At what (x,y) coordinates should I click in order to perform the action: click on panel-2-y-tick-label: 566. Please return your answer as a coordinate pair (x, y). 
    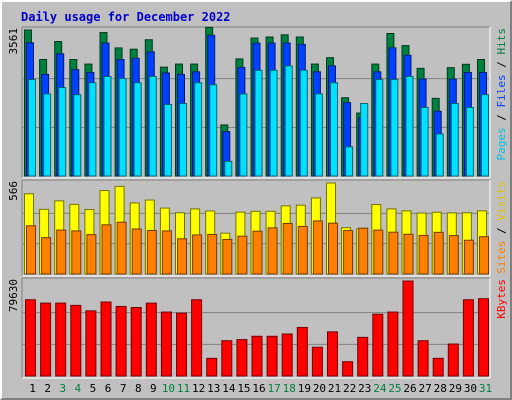
    Looking at the image, I should click on (13, 191).